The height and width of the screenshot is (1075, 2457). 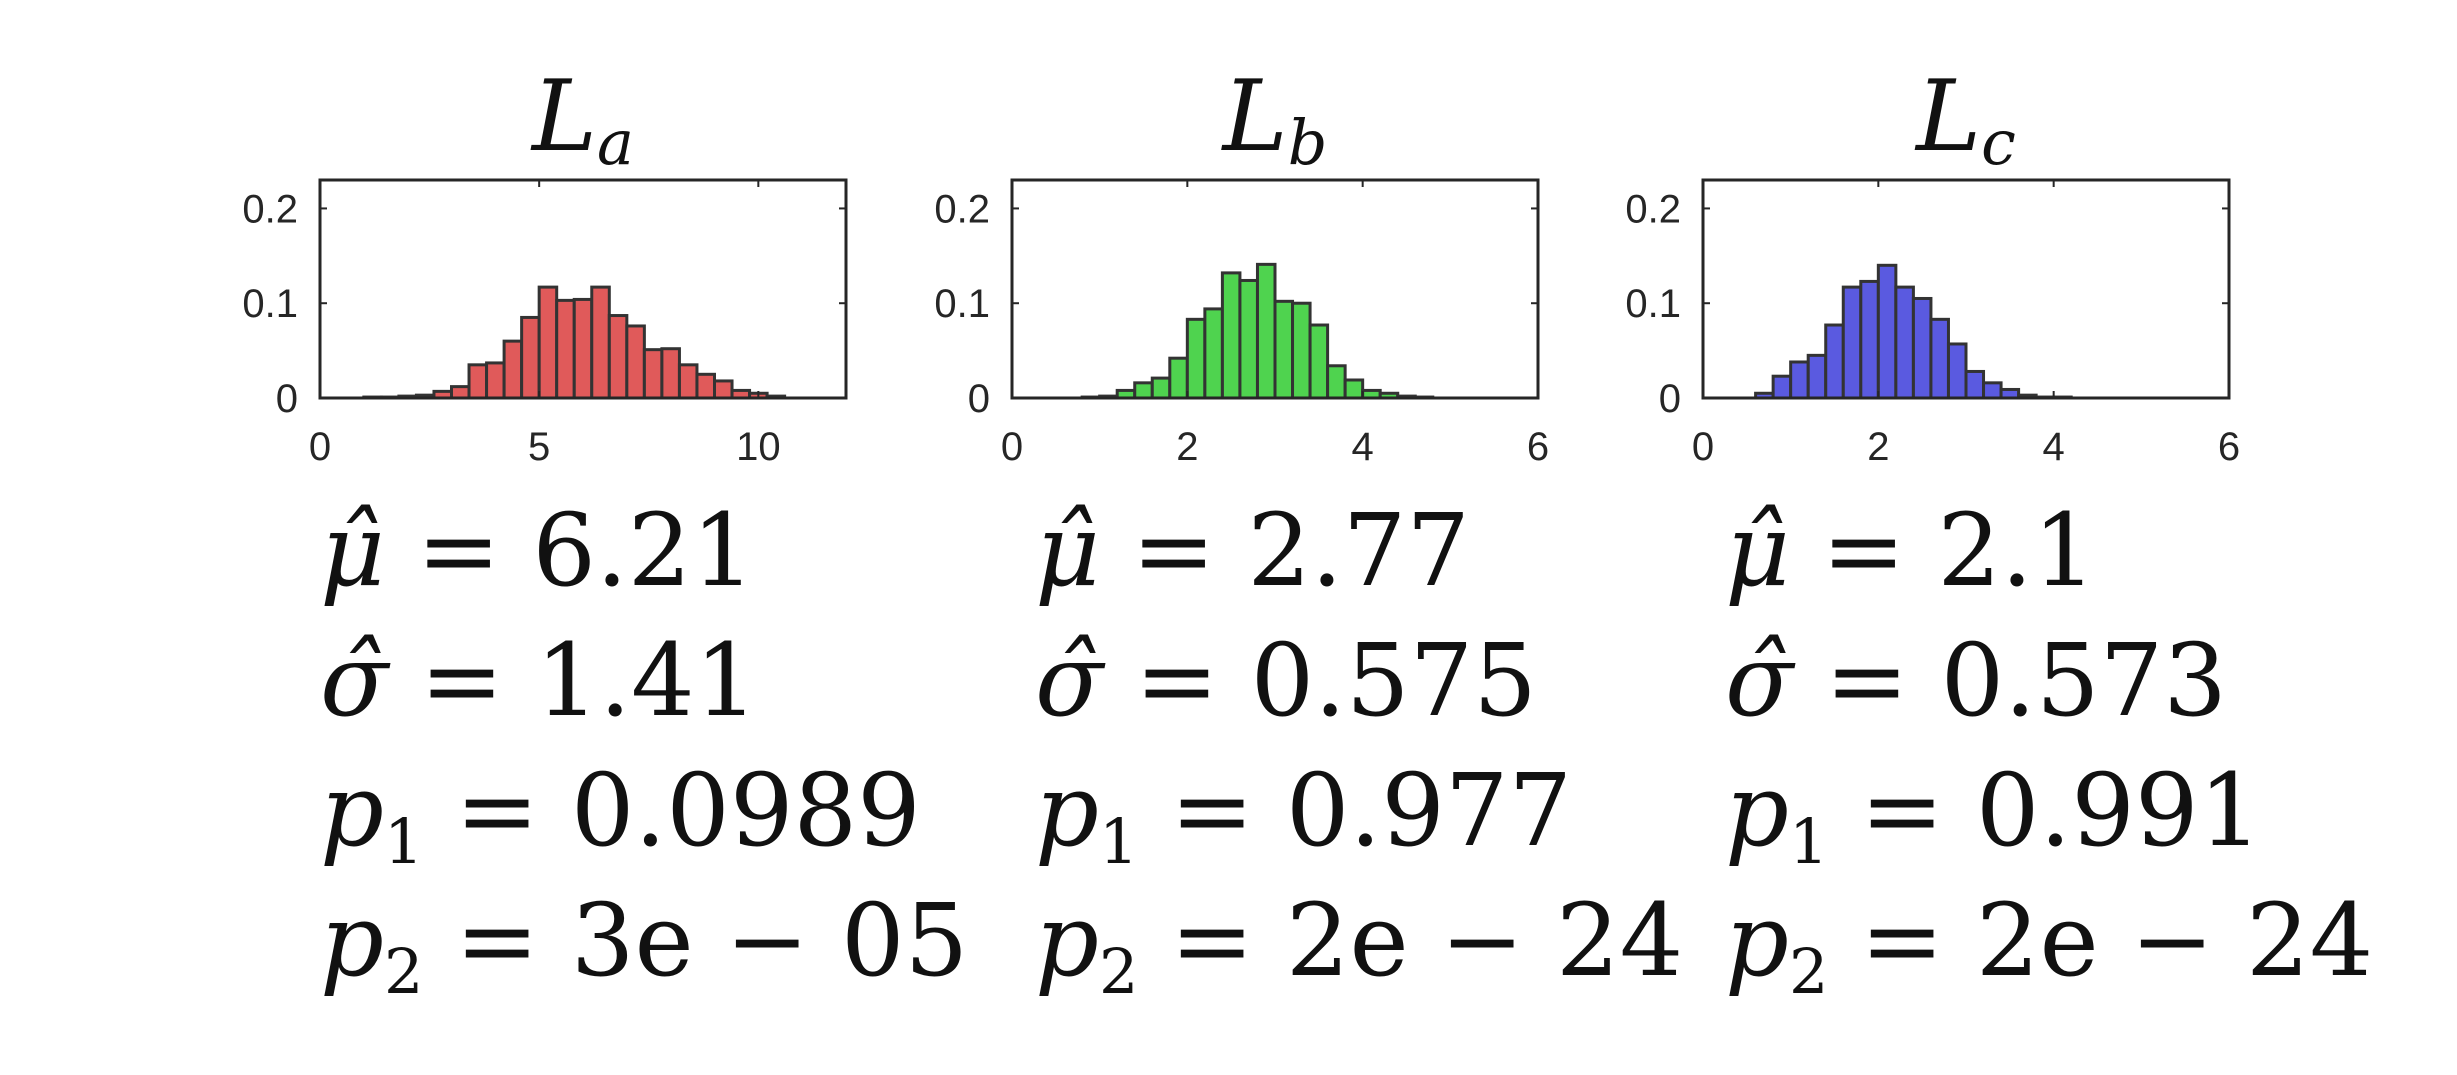 I want to click on panel-title: Lc, so click(x=1965, y=119).